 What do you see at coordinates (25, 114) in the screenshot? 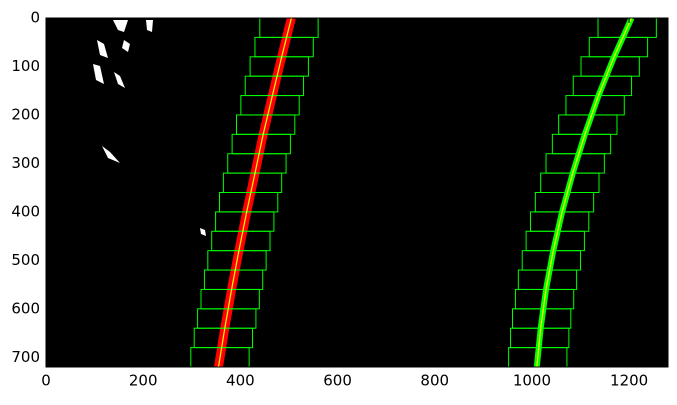
I see `y-tick-label: 200` at bounding box center [25, 114].